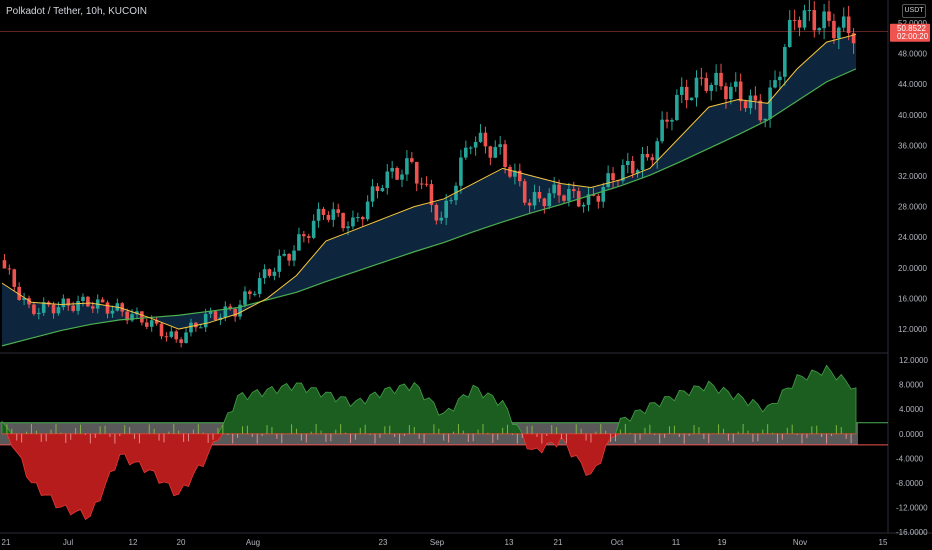  I want to click on price-tick-label: 32.0000, so click(912, 176).